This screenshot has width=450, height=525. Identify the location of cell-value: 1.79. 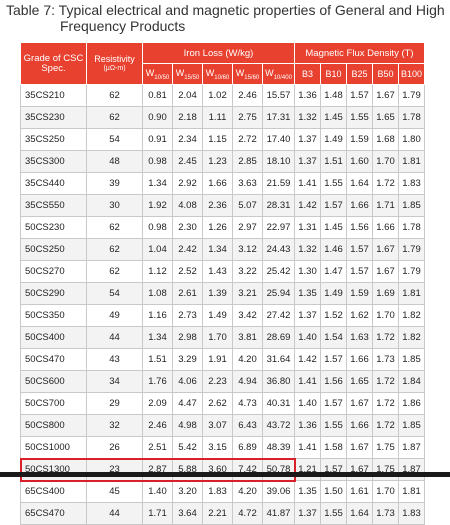
(411, 271).